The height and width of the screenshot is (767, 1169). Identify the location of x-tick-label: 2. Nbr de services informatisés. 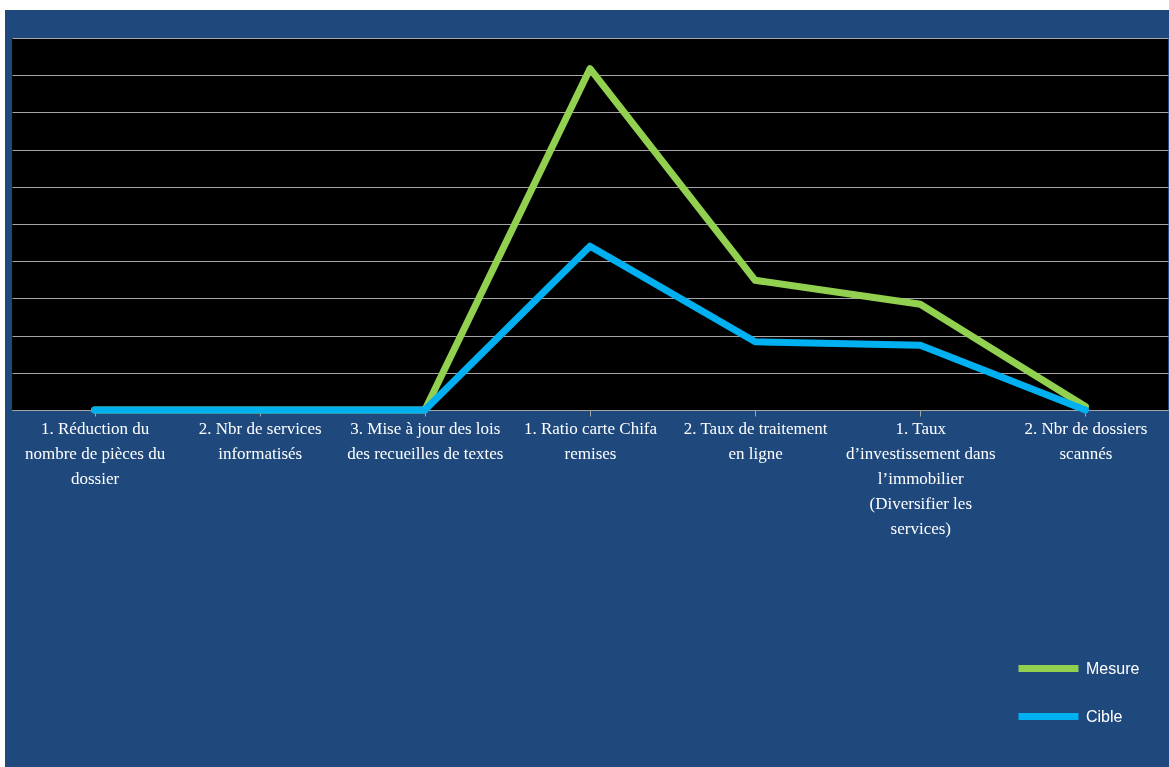
(260, 440).